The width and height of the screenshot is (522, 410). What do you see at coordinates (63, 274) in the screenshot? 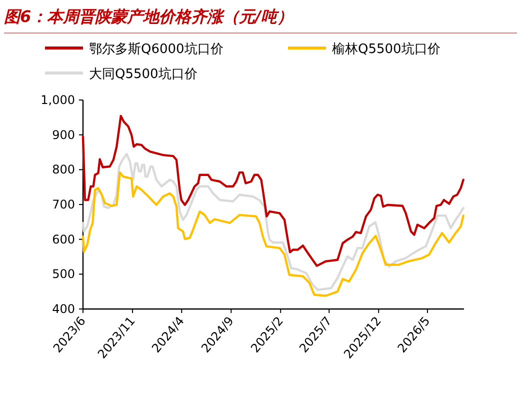
I see `y-tick-label: 500` at bounding box center [63, 274].